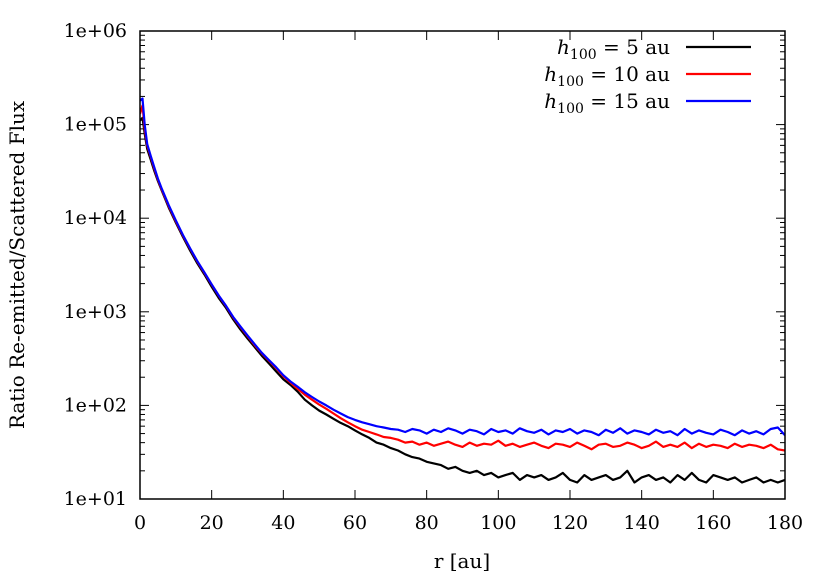  Describe the element at coordinates (17, 264) in the screenshot. I see `y-axis-title: Ratio Re-emitted/Scattered Flux` at that location.